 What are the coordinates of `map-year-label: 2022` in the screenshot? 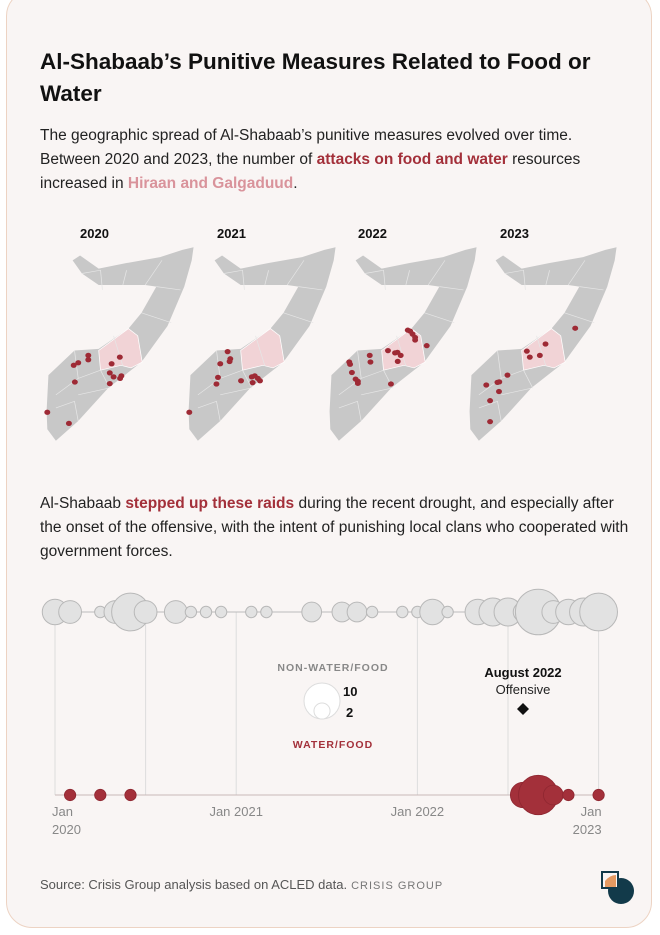 It's located at (372, 233).